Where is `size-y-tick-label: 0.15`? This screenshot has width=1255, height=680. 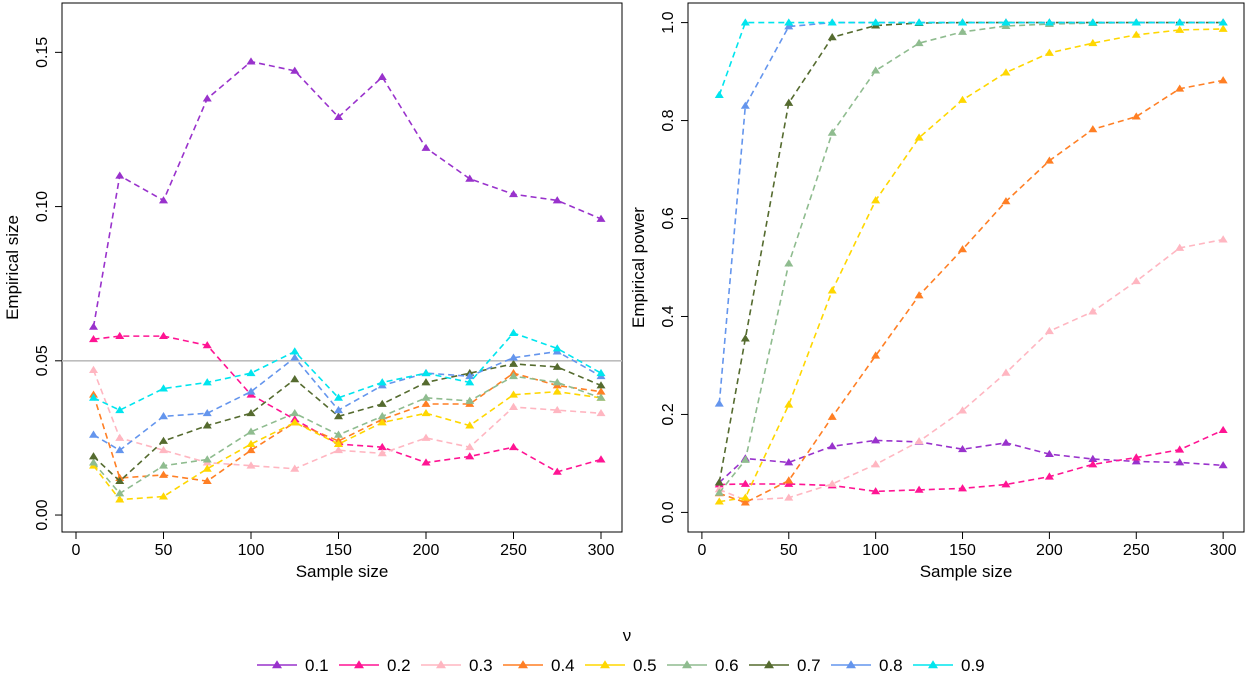
size-y-tick-label: 0.15 is located at coordinates (42, 52).